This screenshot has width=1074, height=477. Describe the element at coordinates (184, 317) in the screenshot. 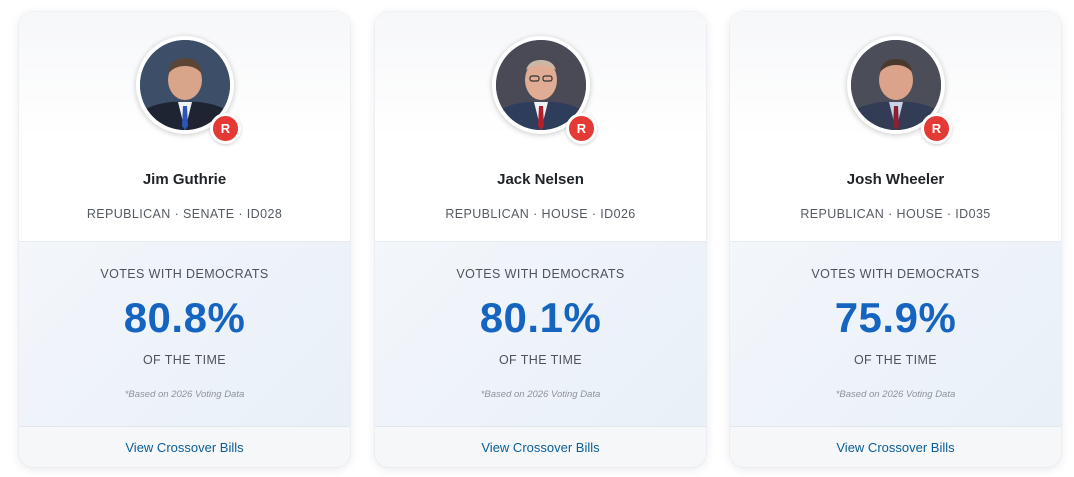

I see `stat-value: 80.8%` at that location.